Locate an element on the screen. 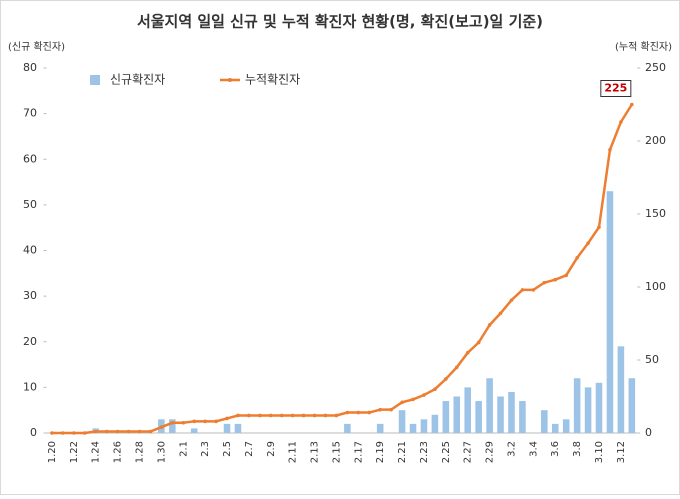 The height and width of the screenshot is (499, 680). x-tick-label: 2.5 is located at coordinates (227, 449).